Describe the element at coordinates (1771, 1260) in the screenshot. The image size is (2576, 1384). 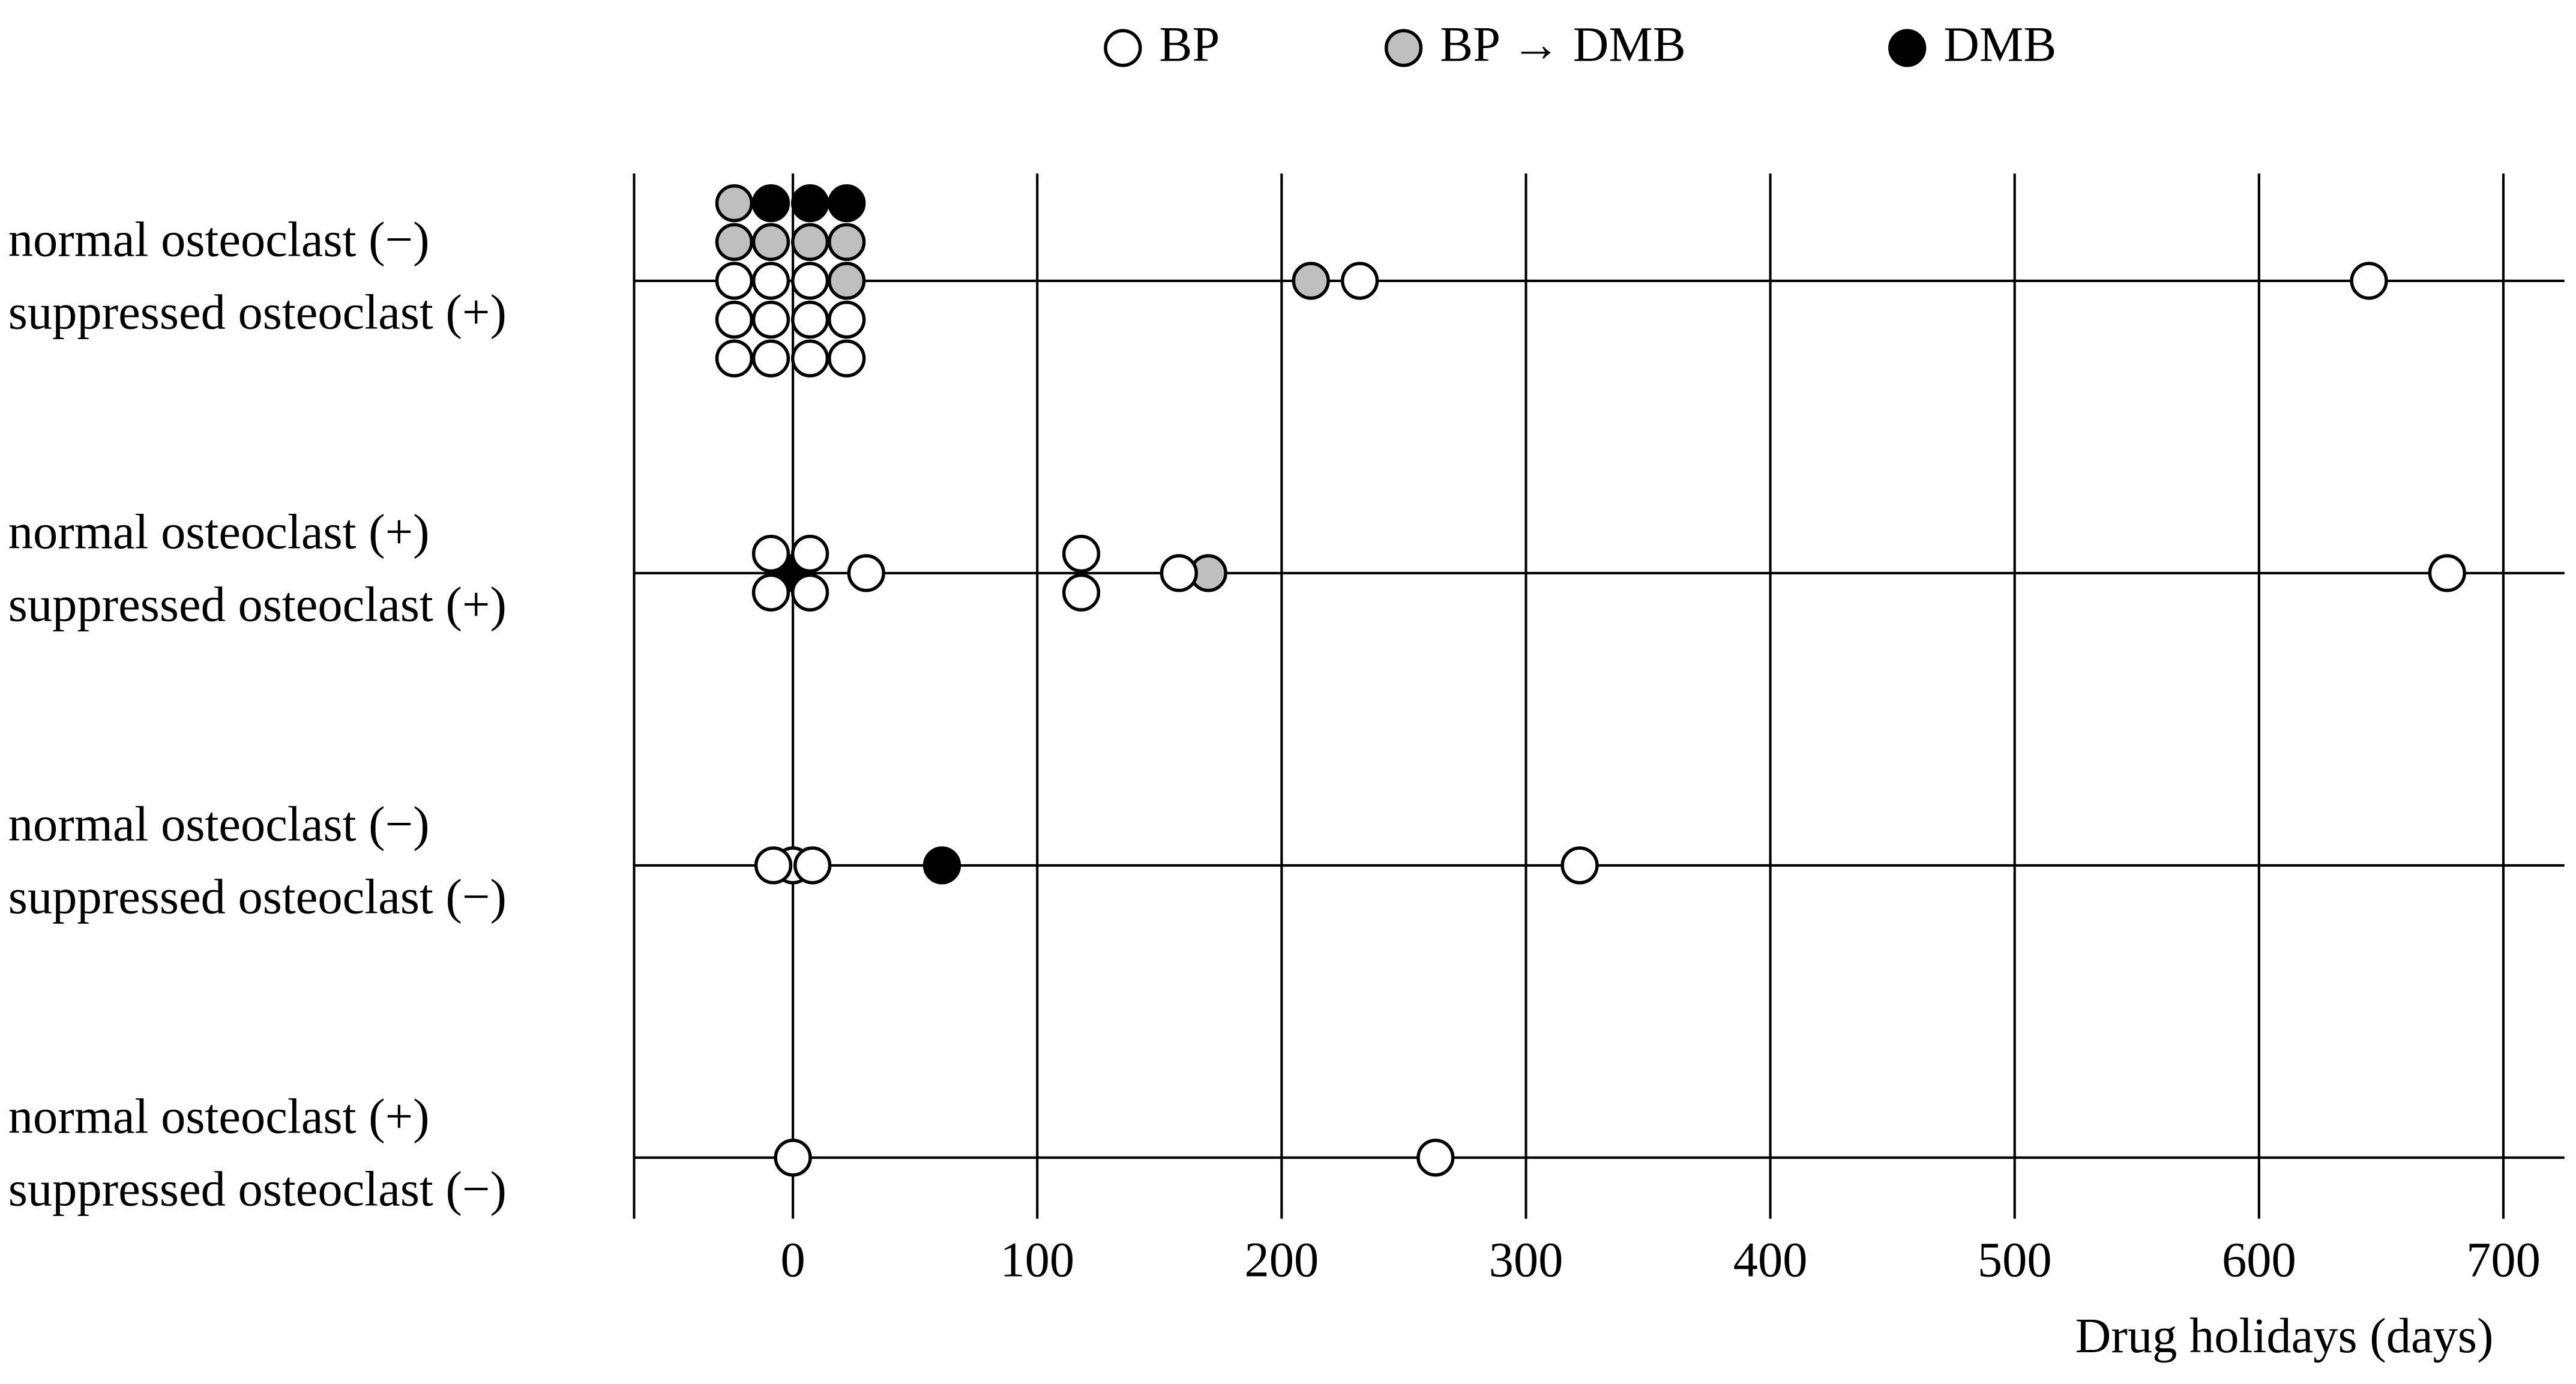
I see `x-tick-label: 400` at that location.